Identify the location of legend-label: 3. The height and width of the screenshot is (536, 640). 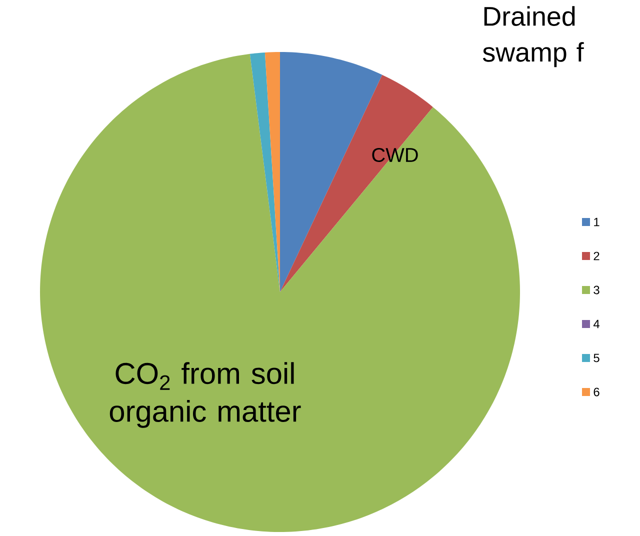
(597, 290).